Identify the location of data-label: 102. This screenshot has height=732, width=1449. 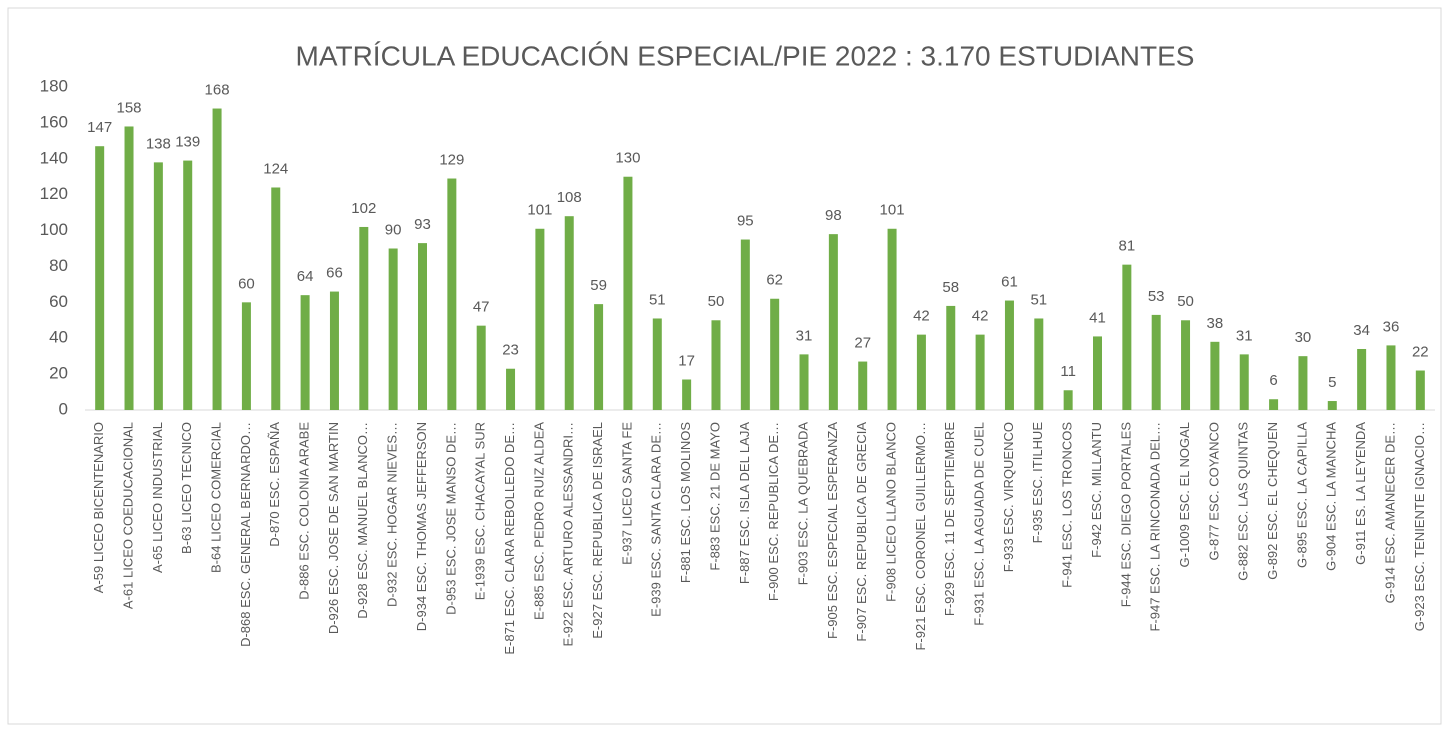
(363, 208).